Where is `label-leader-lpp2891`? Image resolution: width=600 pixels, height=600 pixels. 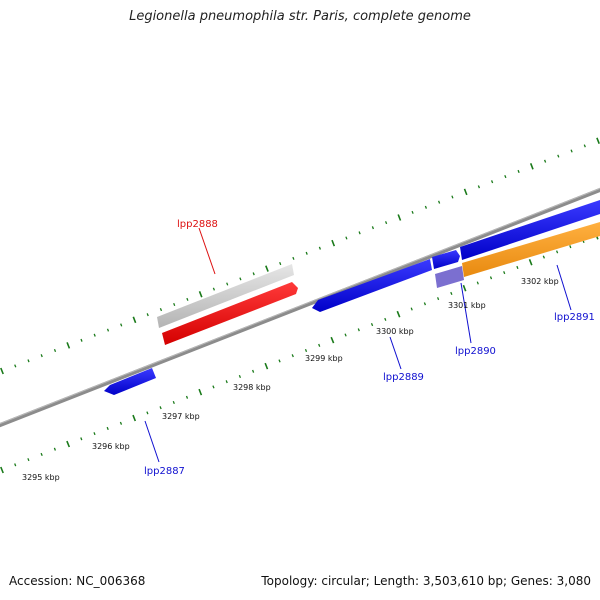 label-leader-lpp2891 is located at coordinates (564, 287).